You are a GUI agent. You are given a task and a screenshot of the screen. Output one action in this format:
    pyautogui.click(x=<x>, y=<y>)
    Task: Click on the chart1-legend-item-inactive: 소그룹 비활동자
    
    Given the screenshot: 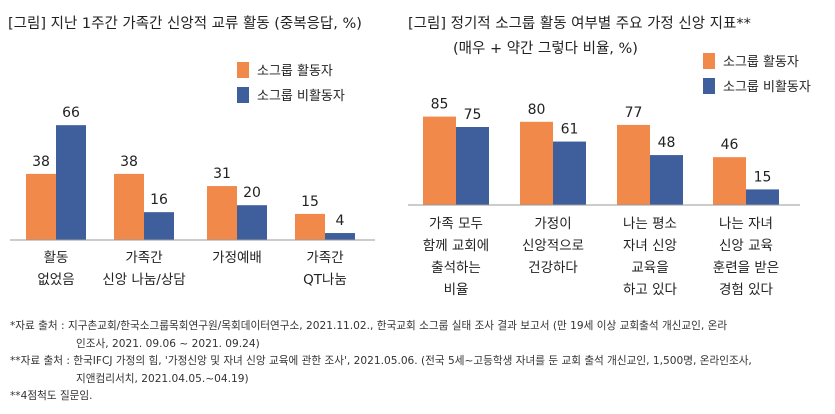 What is the action you would take?
    pyautogui.click(x=291, y=94)
    